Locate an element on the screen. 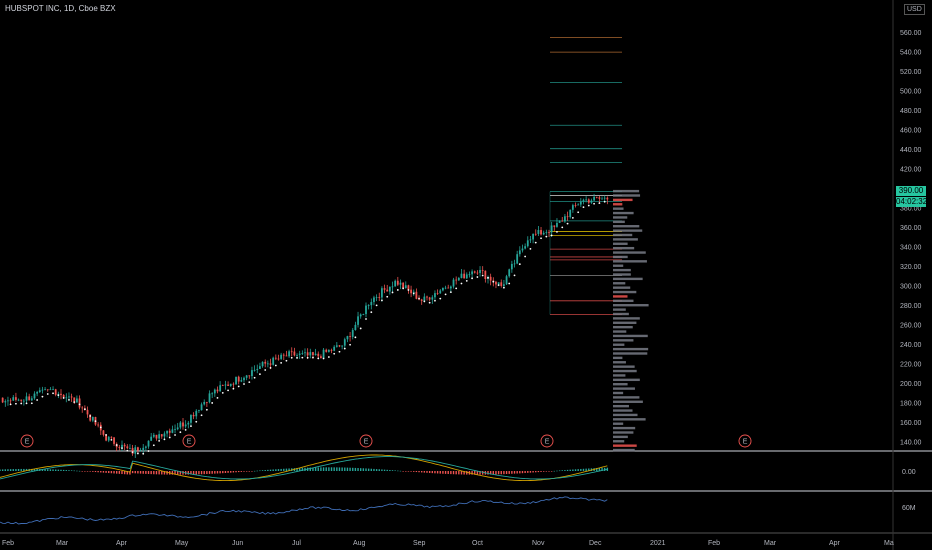 The image size is (932, 550). volume-pane is located at coordinates (304, 510).